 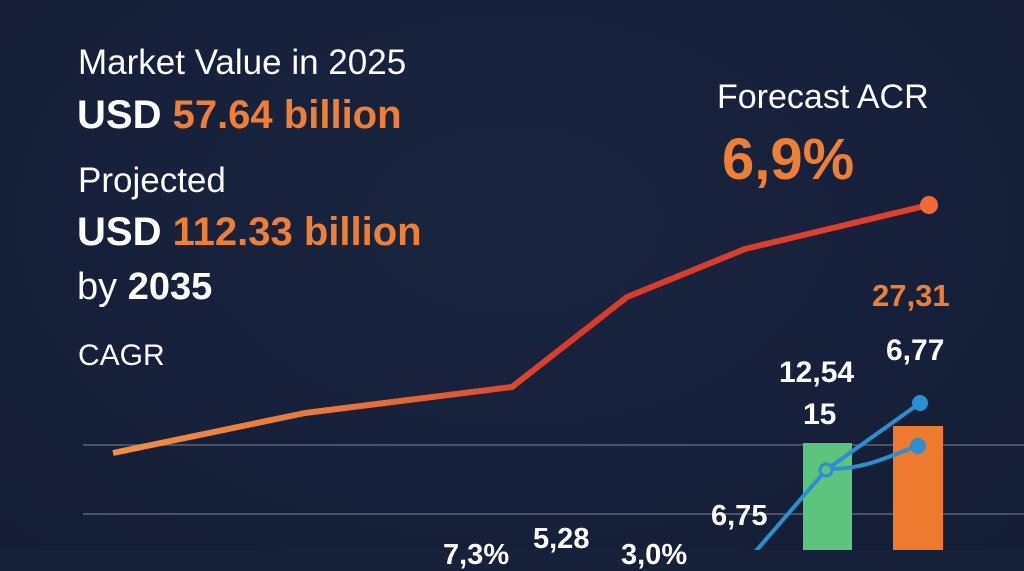 What do you see at coordinates (920, 403) in the screenshot?
I see `blue-endpoint-top` at bounding box center [920, 403].